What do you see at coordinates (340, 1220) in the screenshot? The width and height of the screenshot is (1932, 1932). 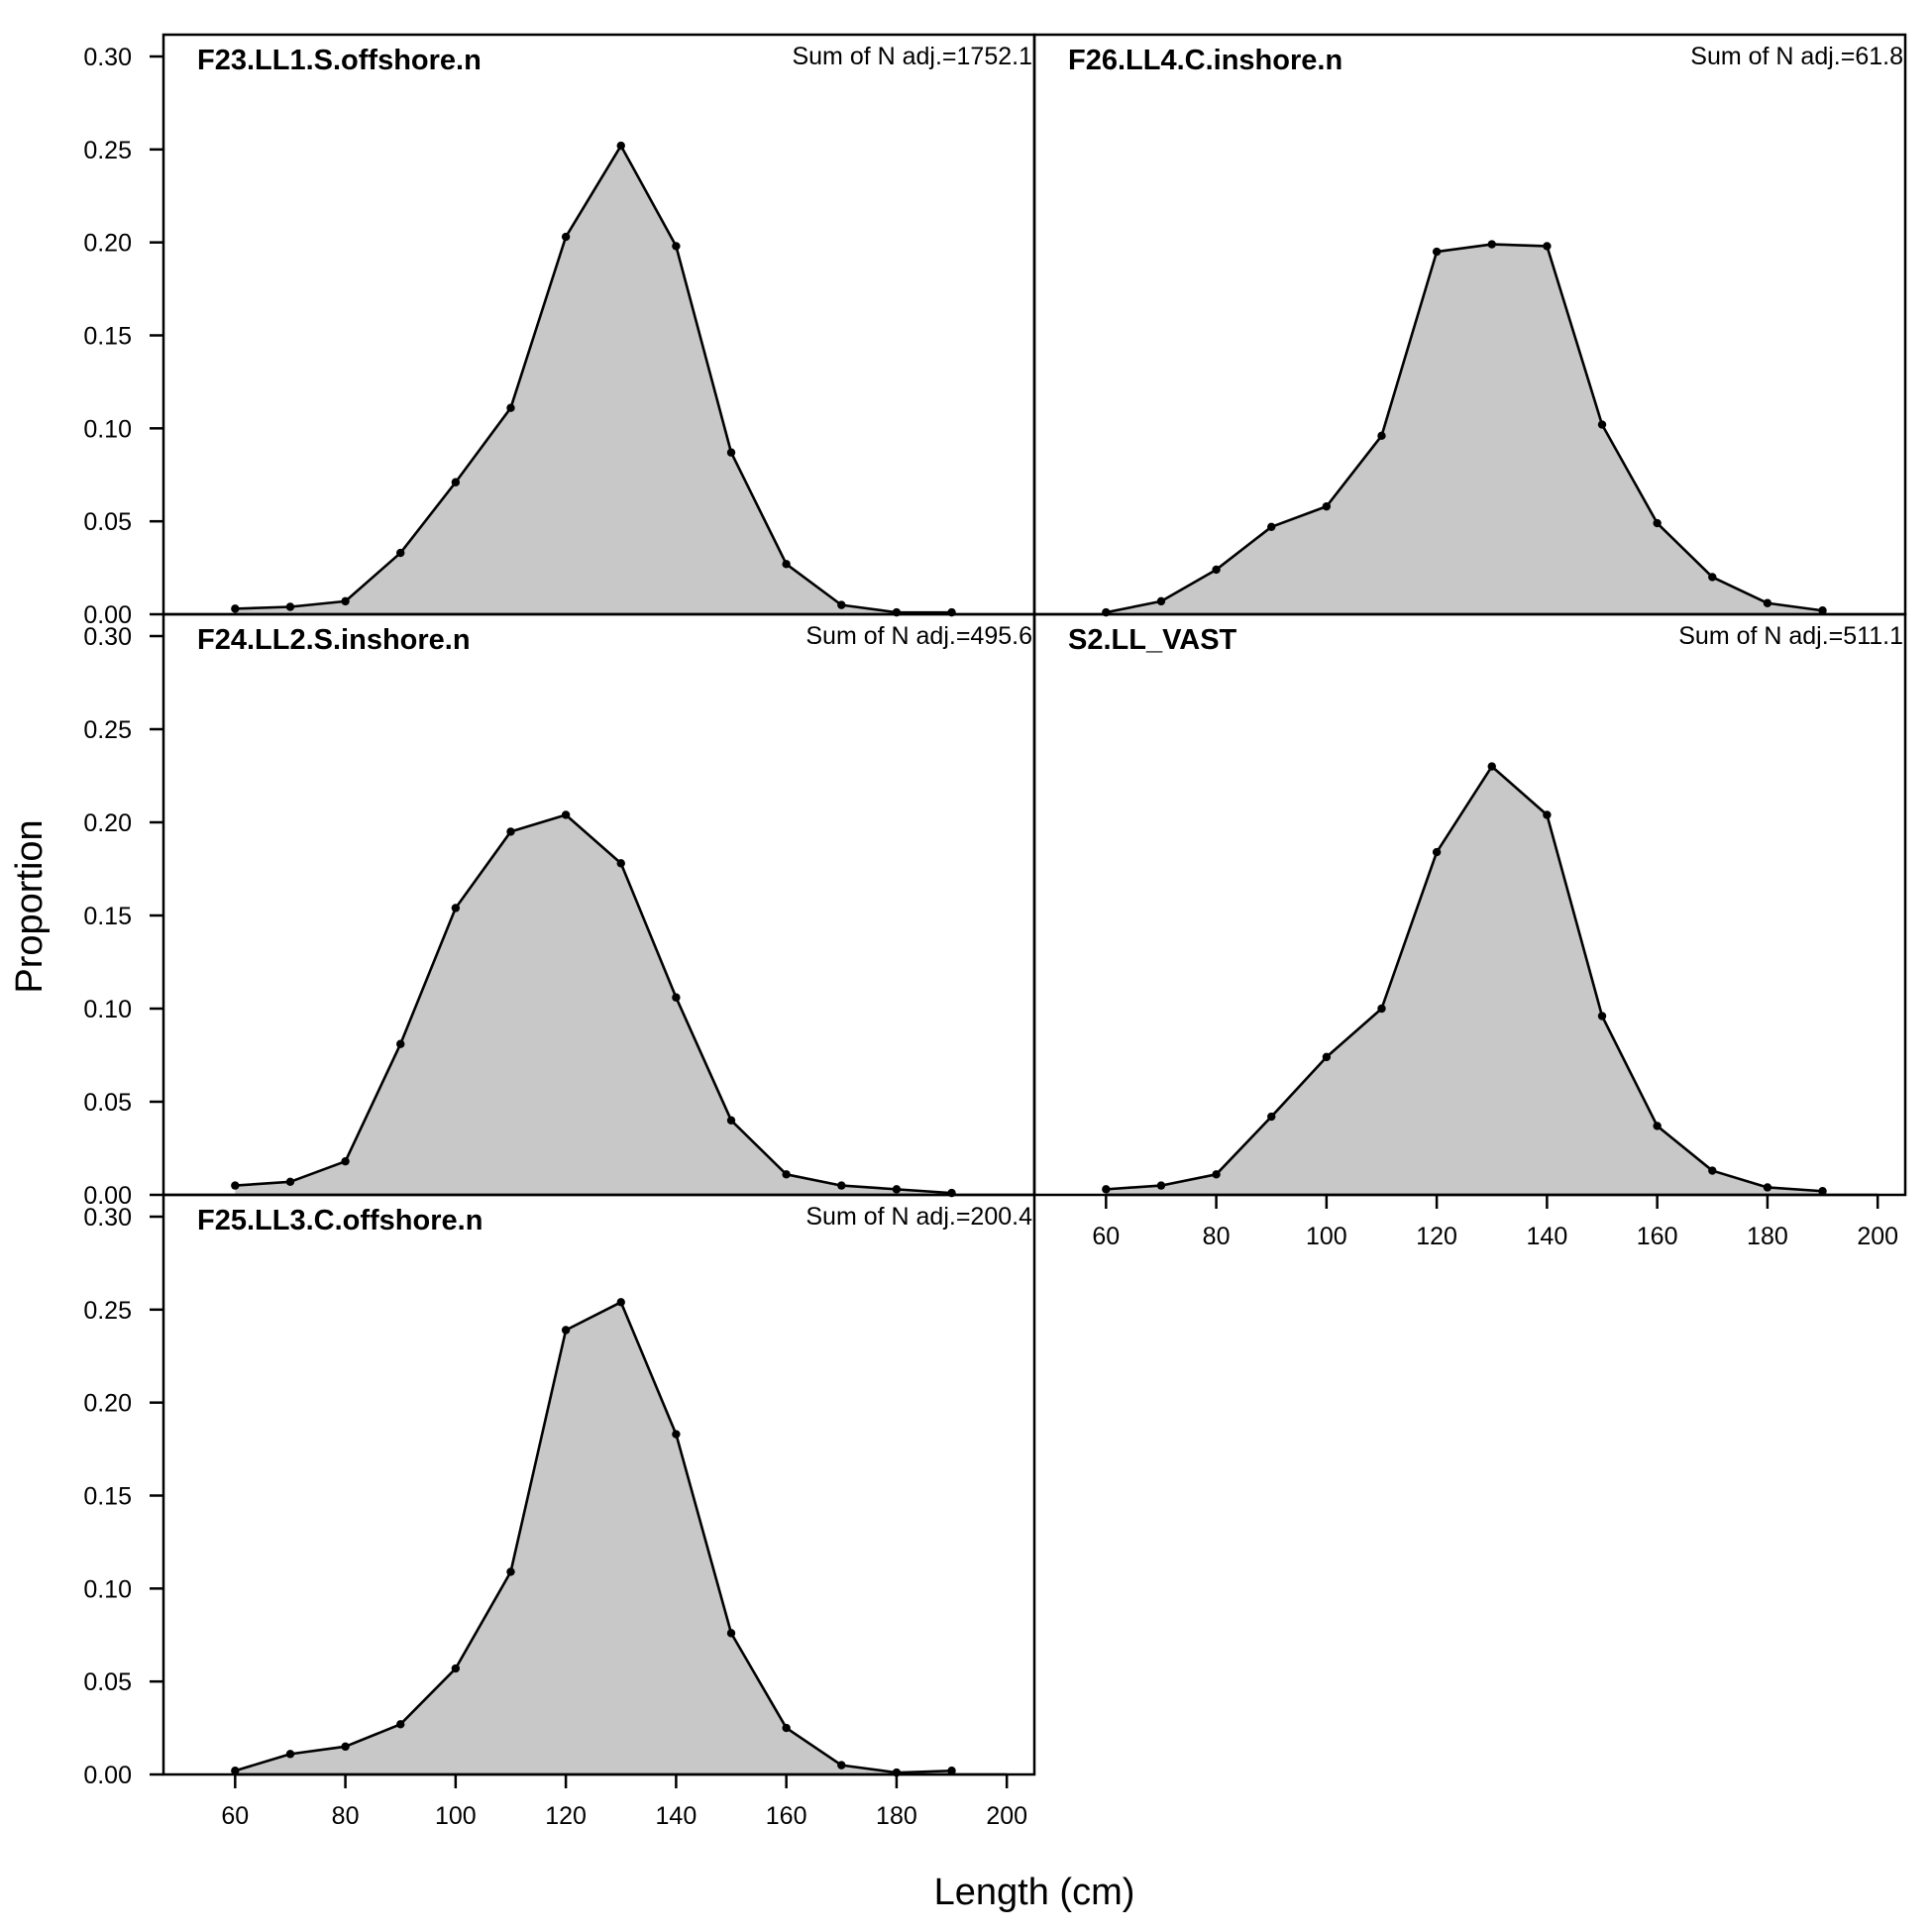 I see `panel-title: F25.LL3.C.offshore.n` at bounding box center [340, 1220].